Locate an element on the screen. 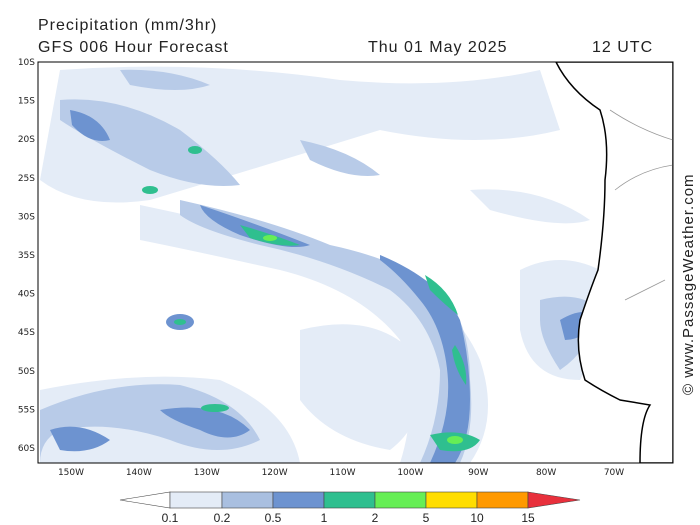  colorbar-low-end is located at coordinates (145, 500).